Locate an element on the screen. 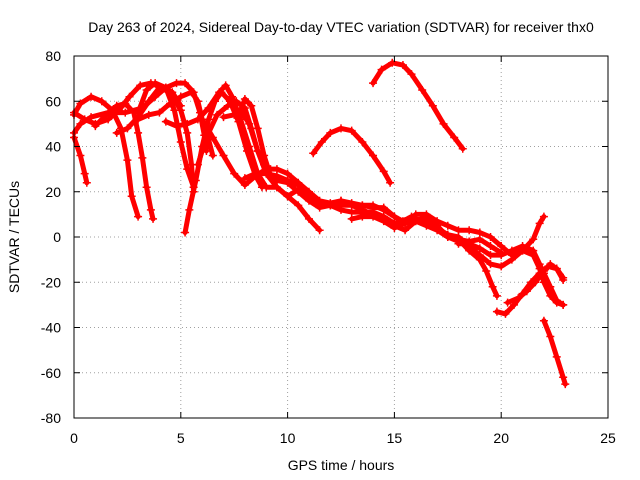 The height and width of the screenshot is (480, 640). x-tick-label-5: 25 is located at coordinates (608, 438).